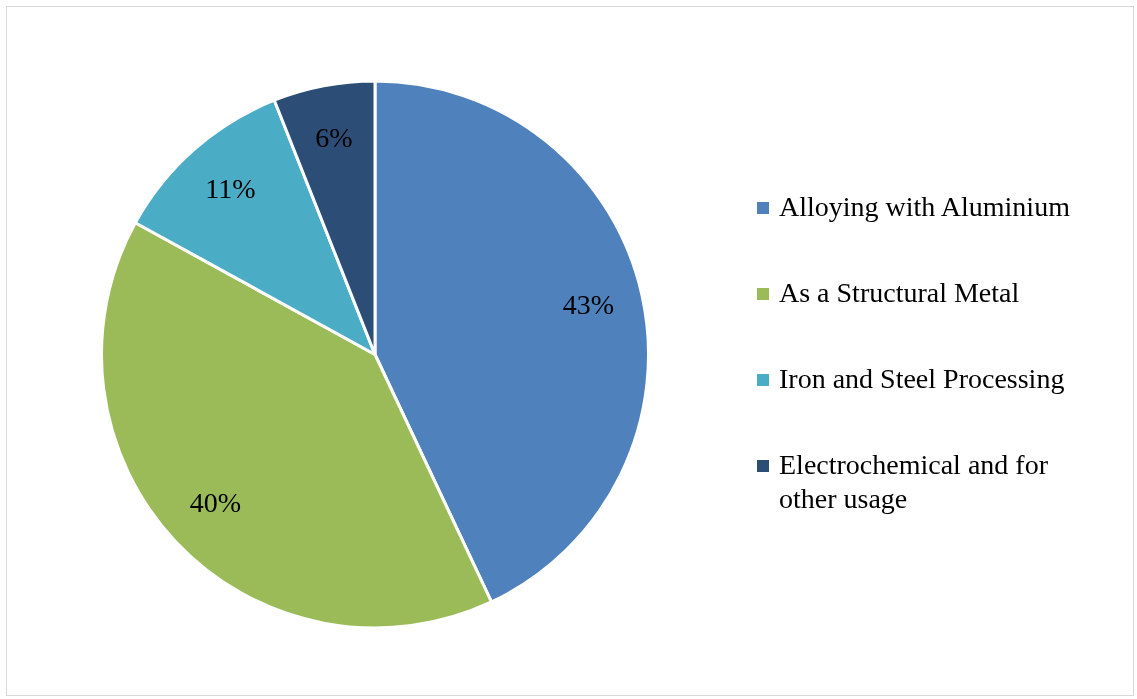 The image size is (1137, 699). I want to click on legend-label: As a Structural Metal, so click(900, 293).